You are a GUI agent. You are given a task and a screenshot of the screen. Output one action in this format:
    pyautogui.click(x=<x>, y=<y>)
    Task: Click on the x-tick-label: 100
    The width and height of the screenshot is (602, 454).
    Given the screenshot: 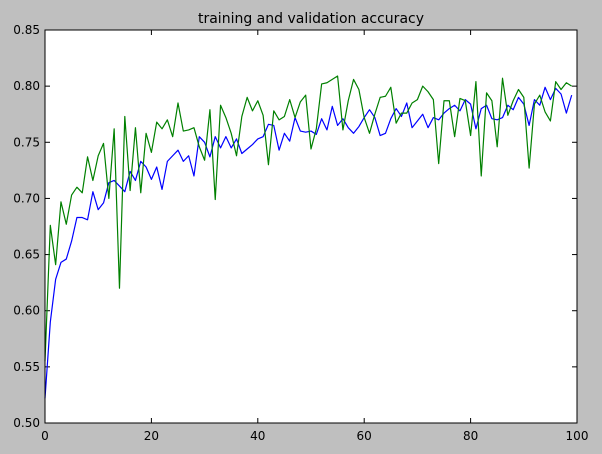 What is the action you would take?
    pyautogui.click(x=577, y=436)
    